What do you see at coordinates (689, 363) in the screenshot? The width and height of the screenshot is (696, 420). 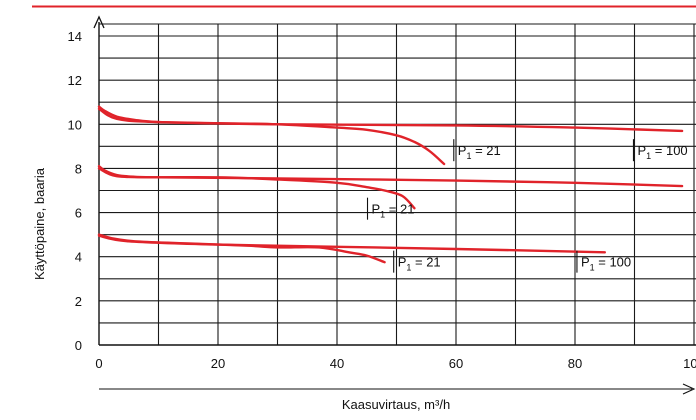 I see `x-tick-label: 100` at bounding box center [689, 363].